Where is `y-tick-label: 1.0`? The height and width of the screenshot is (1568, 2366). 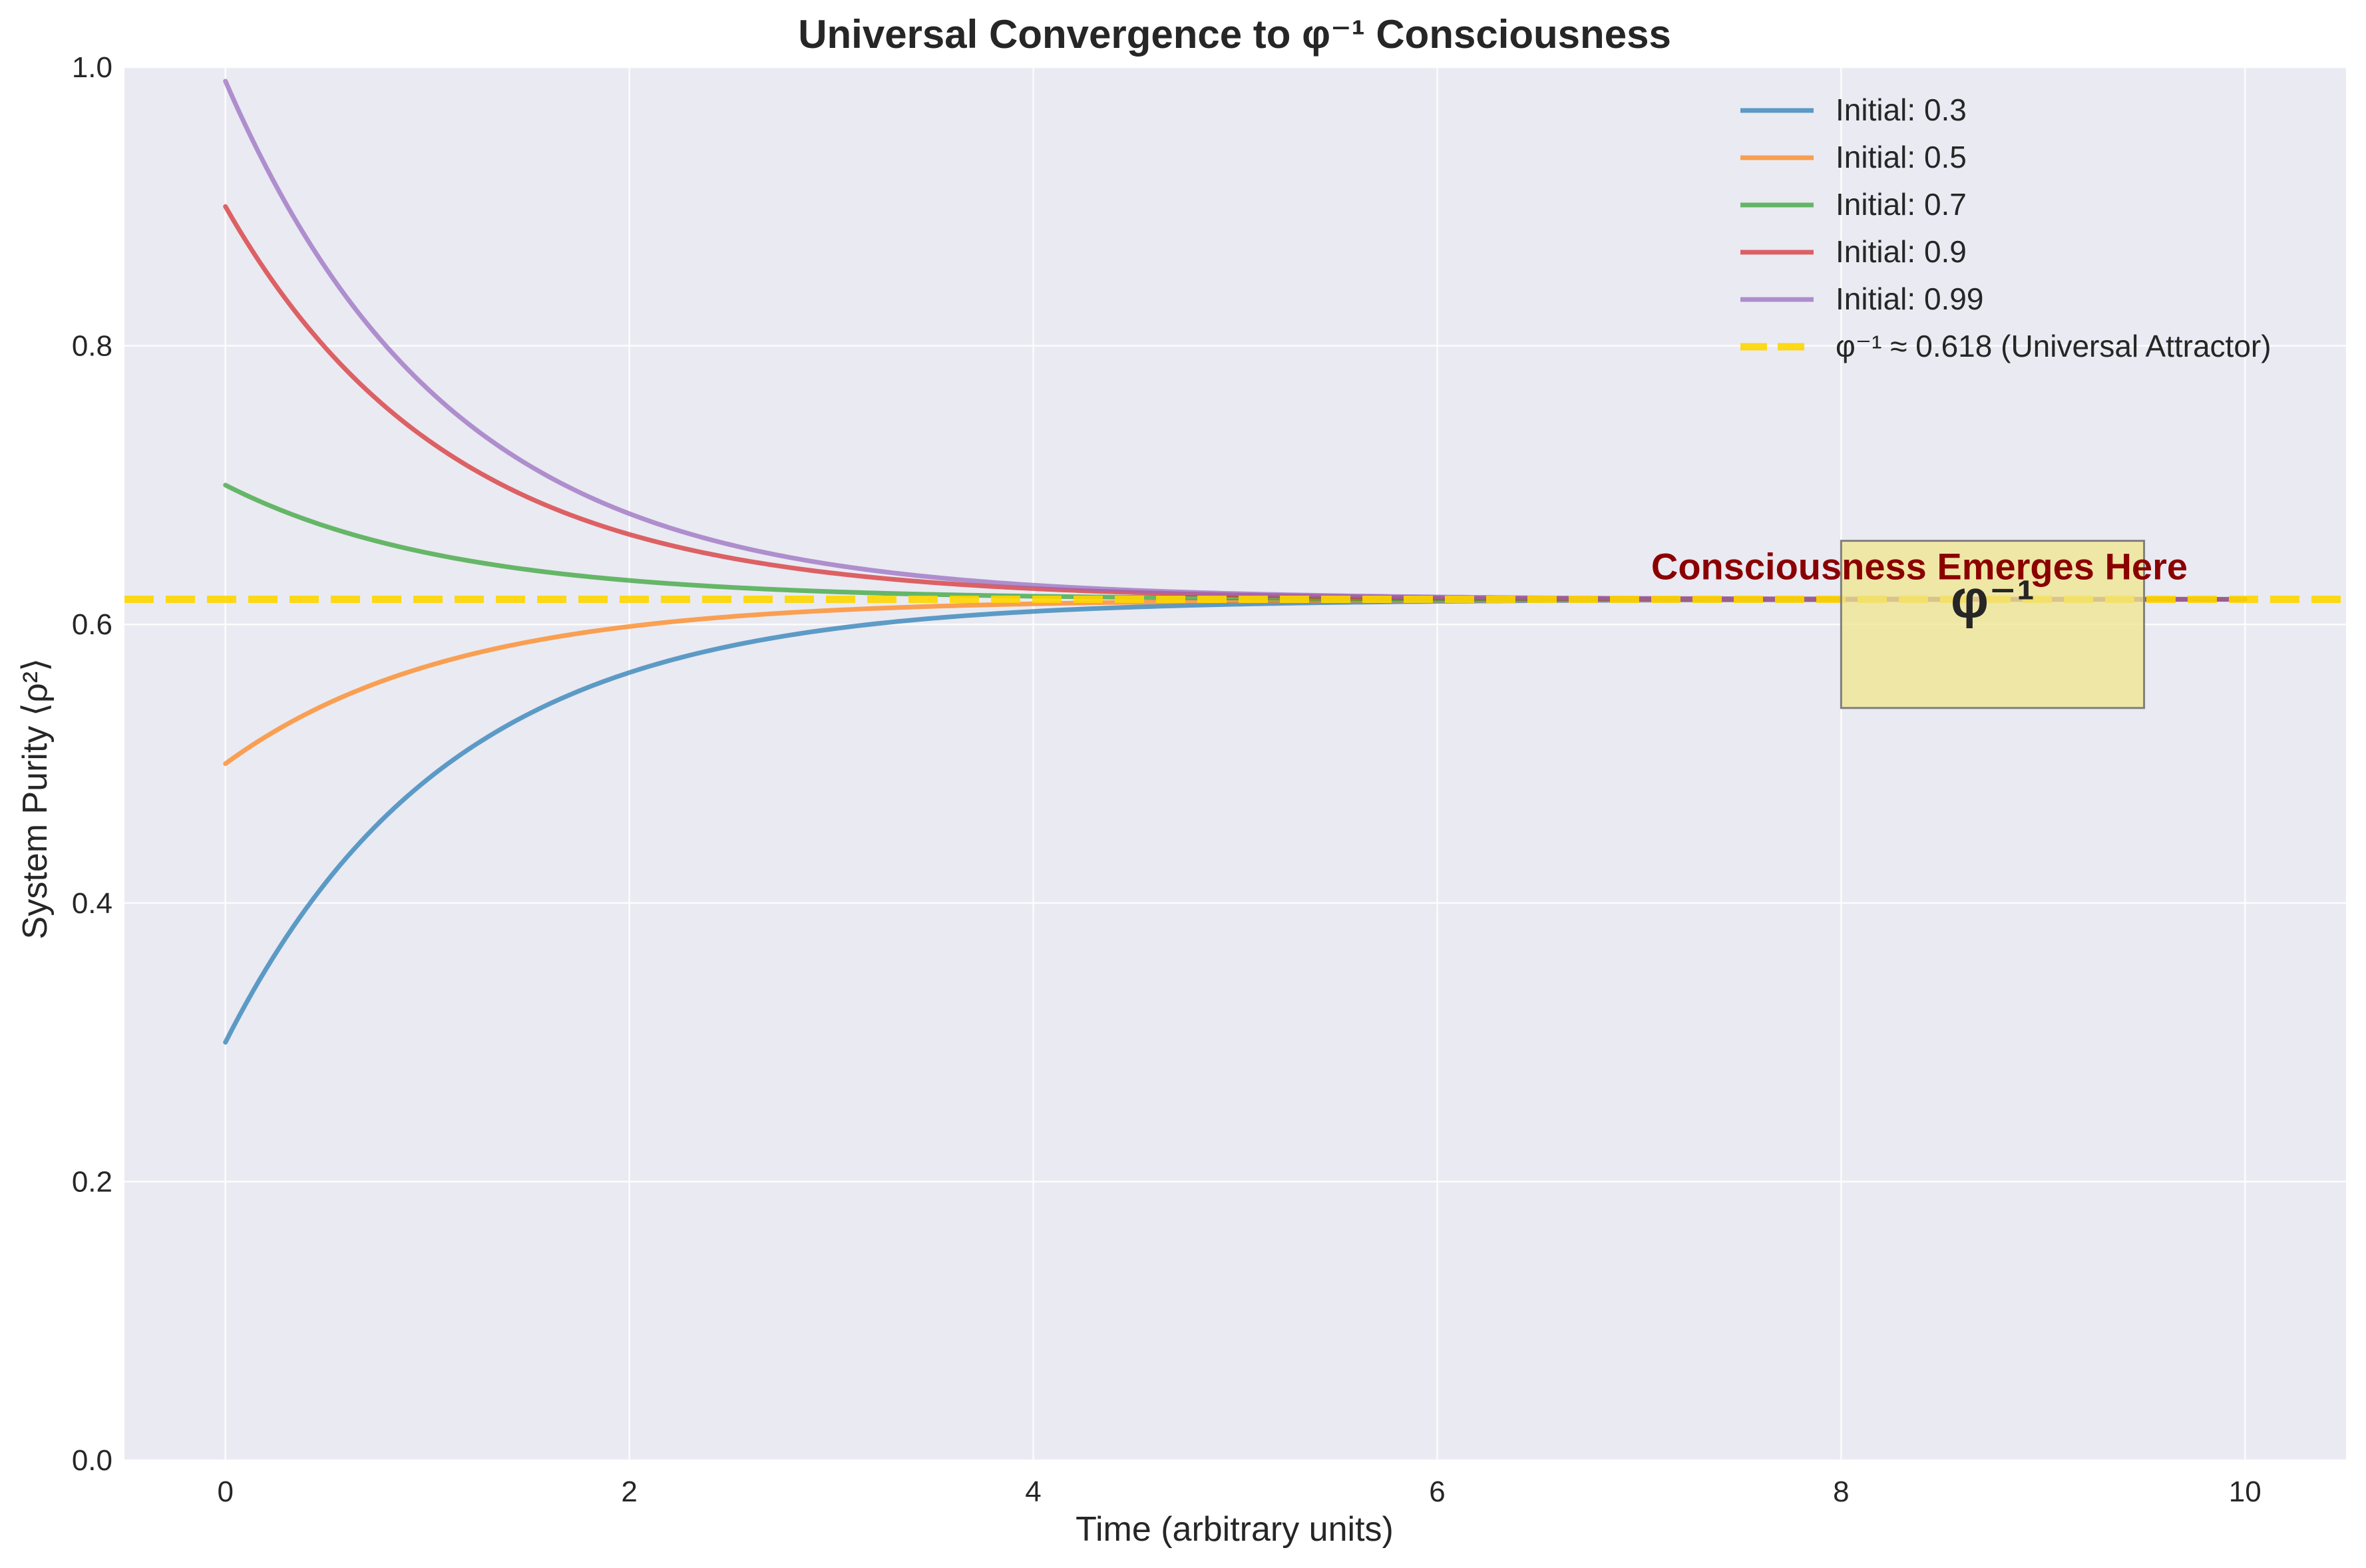 y-tick-label: 1.0 is located at coordinates (92, 67).